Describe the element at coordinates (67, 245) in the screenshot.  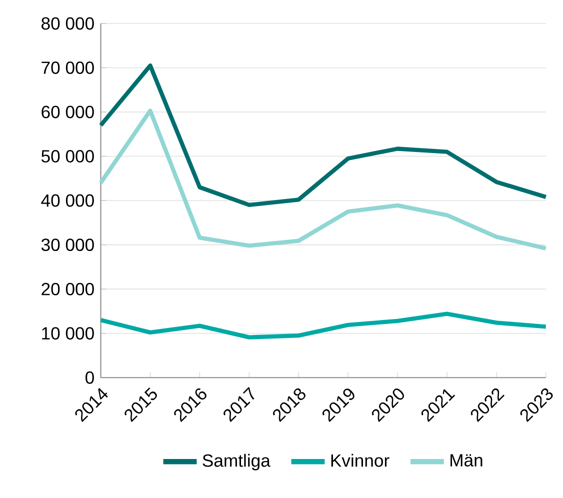
I see `y-tick-label: 30 000` at that location.